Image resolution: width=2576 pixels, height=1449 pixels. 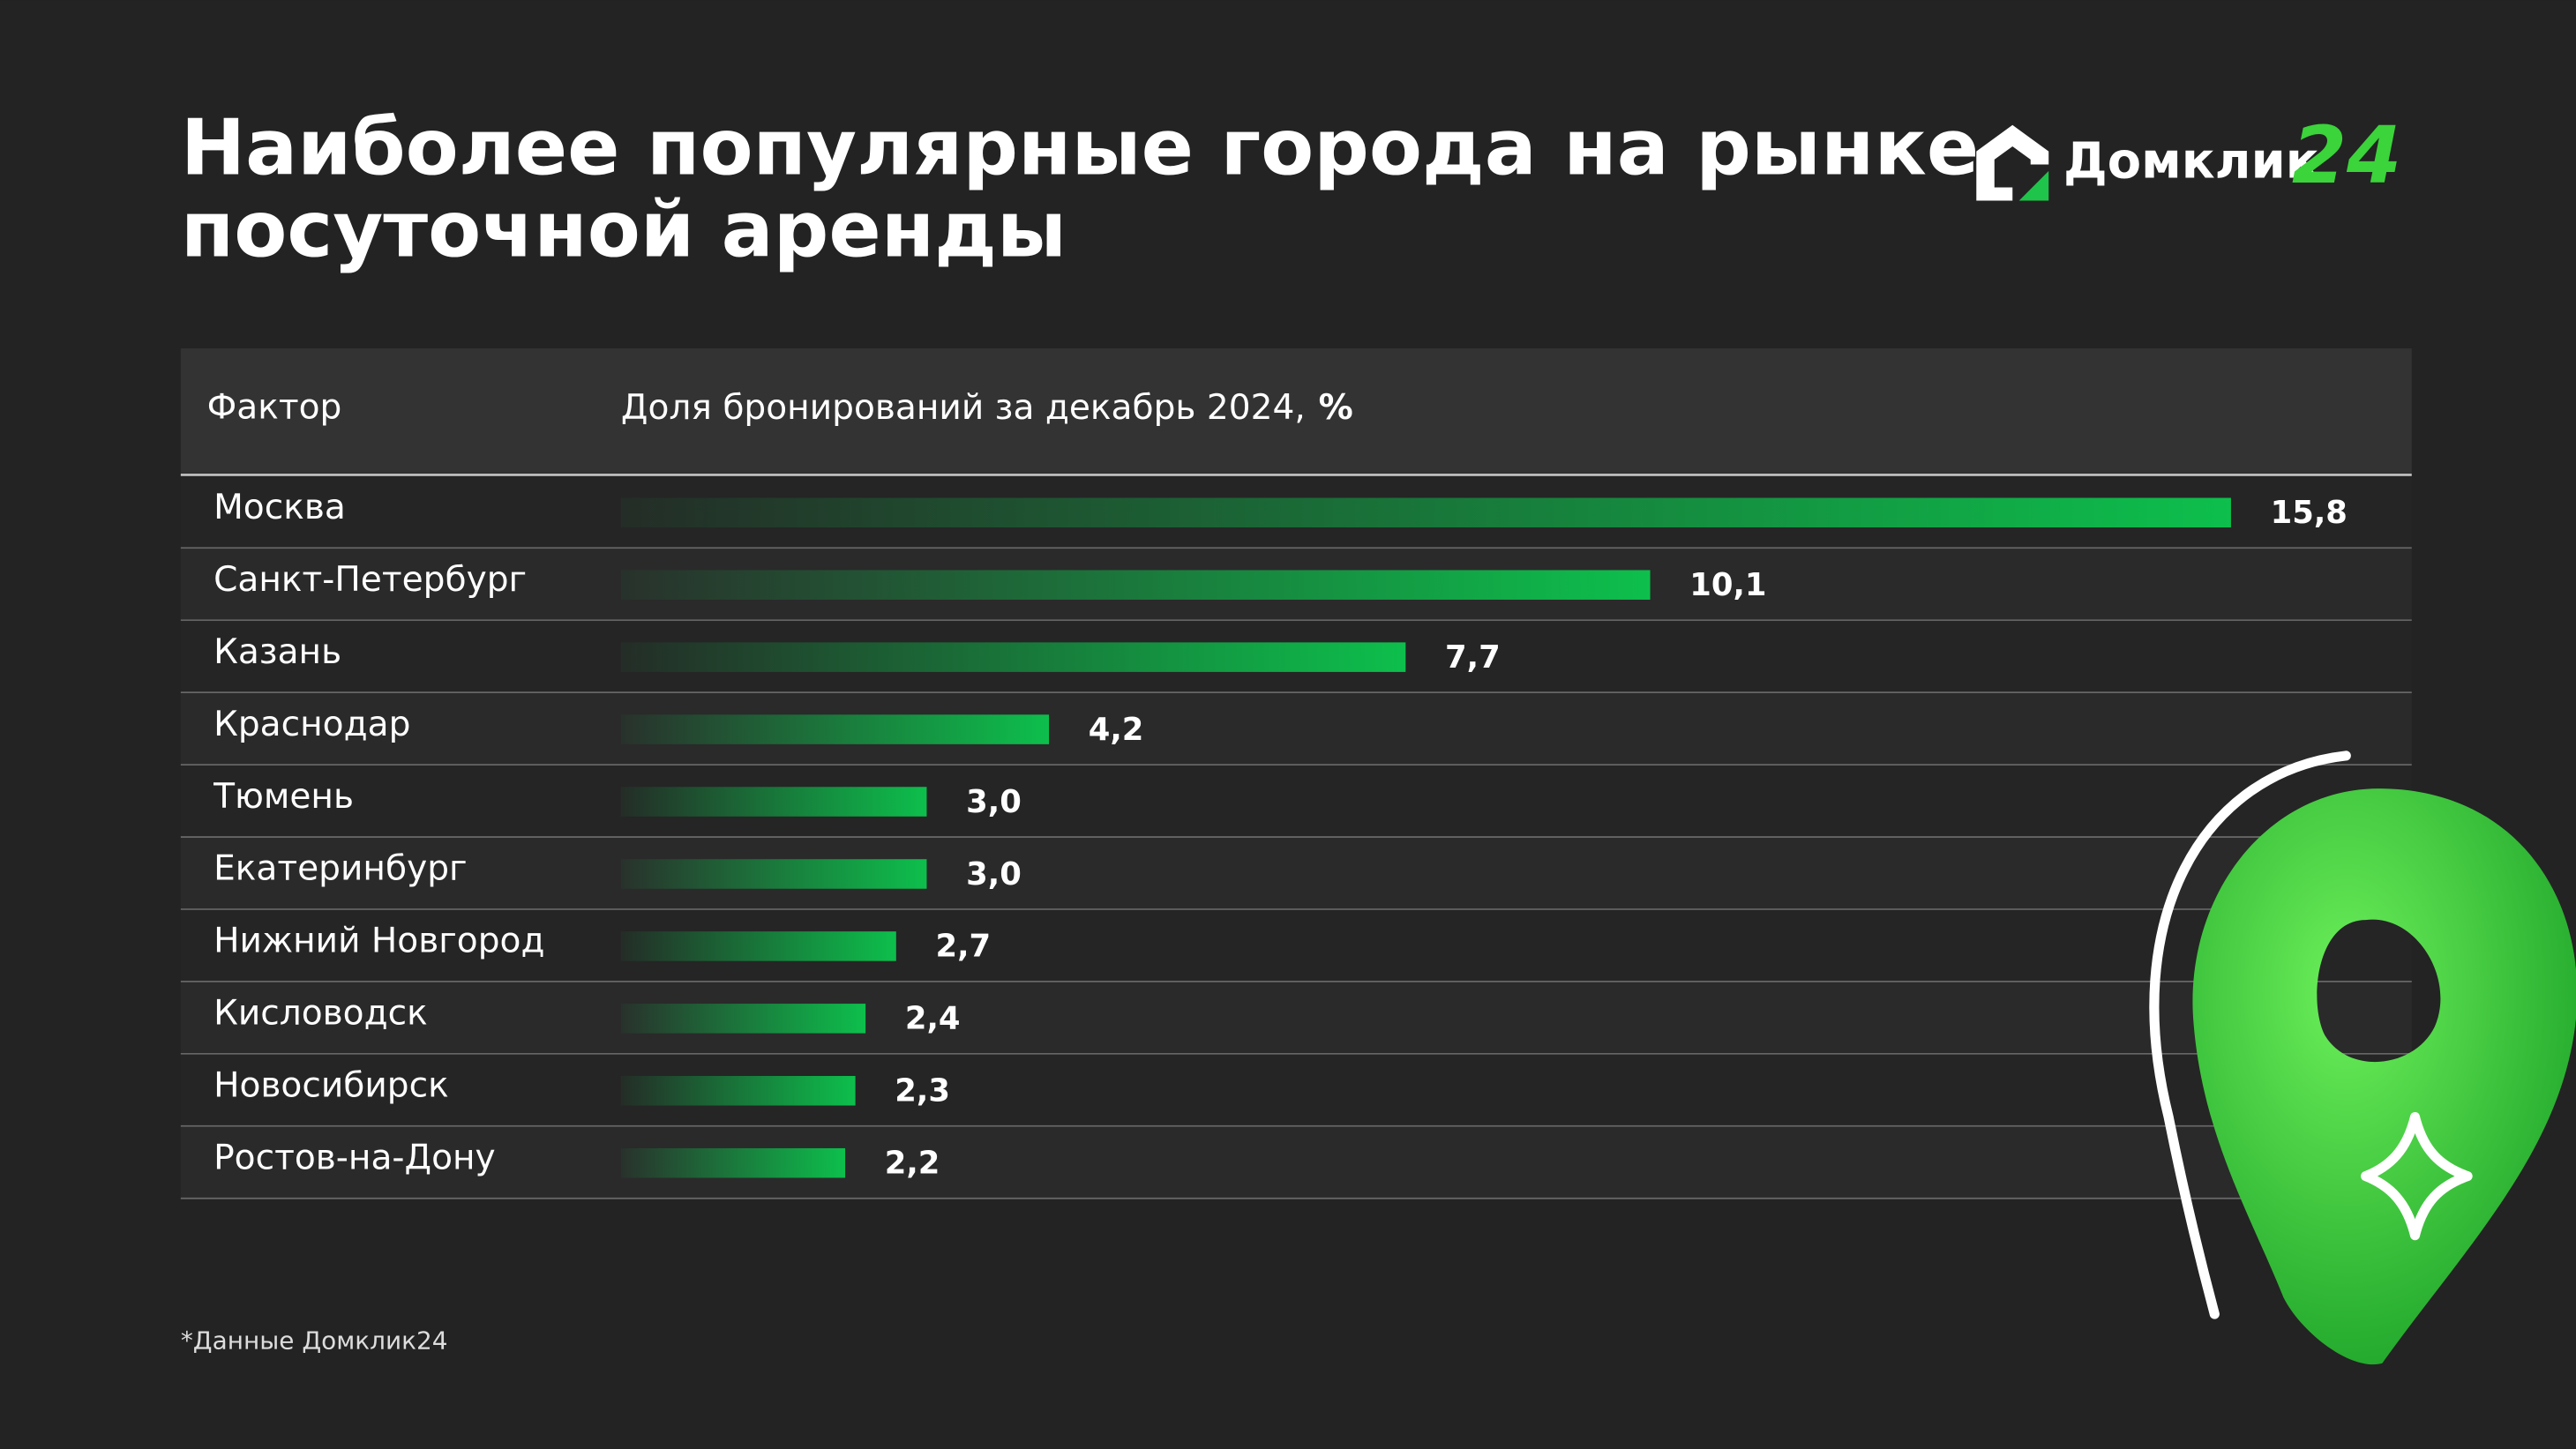 I want to click on pin-illustration, so click(x=2363, y=1058).